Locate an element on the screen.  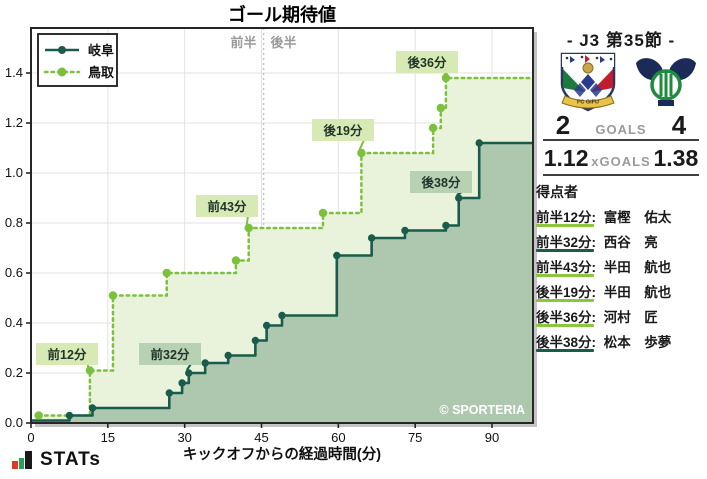
y-tick-label: 1.0 is located at coordinates (14, 172).